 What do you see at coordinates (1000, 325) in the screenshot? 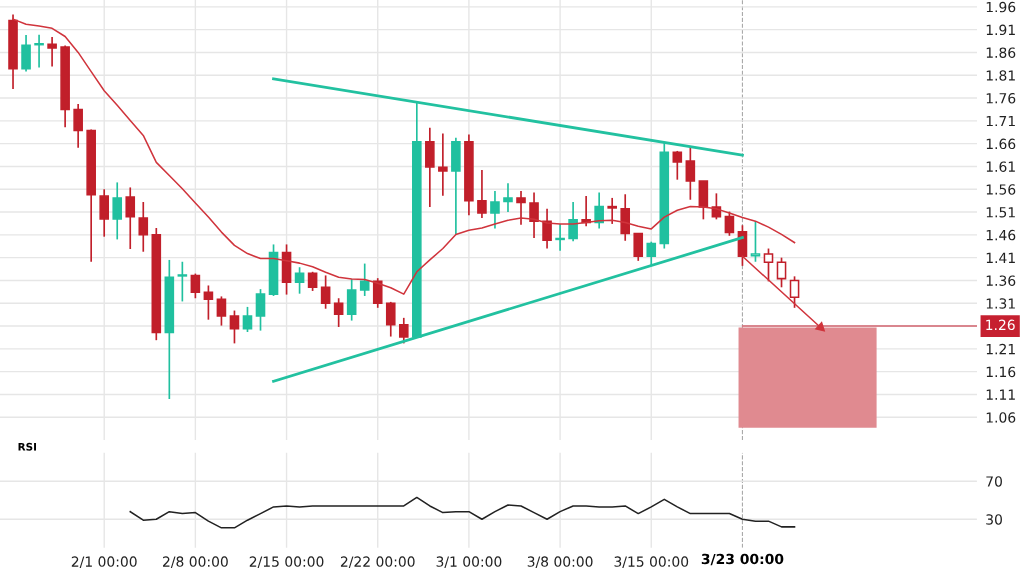
I see `ref-line-label: 1.26` at bounding box center [1000, 325].